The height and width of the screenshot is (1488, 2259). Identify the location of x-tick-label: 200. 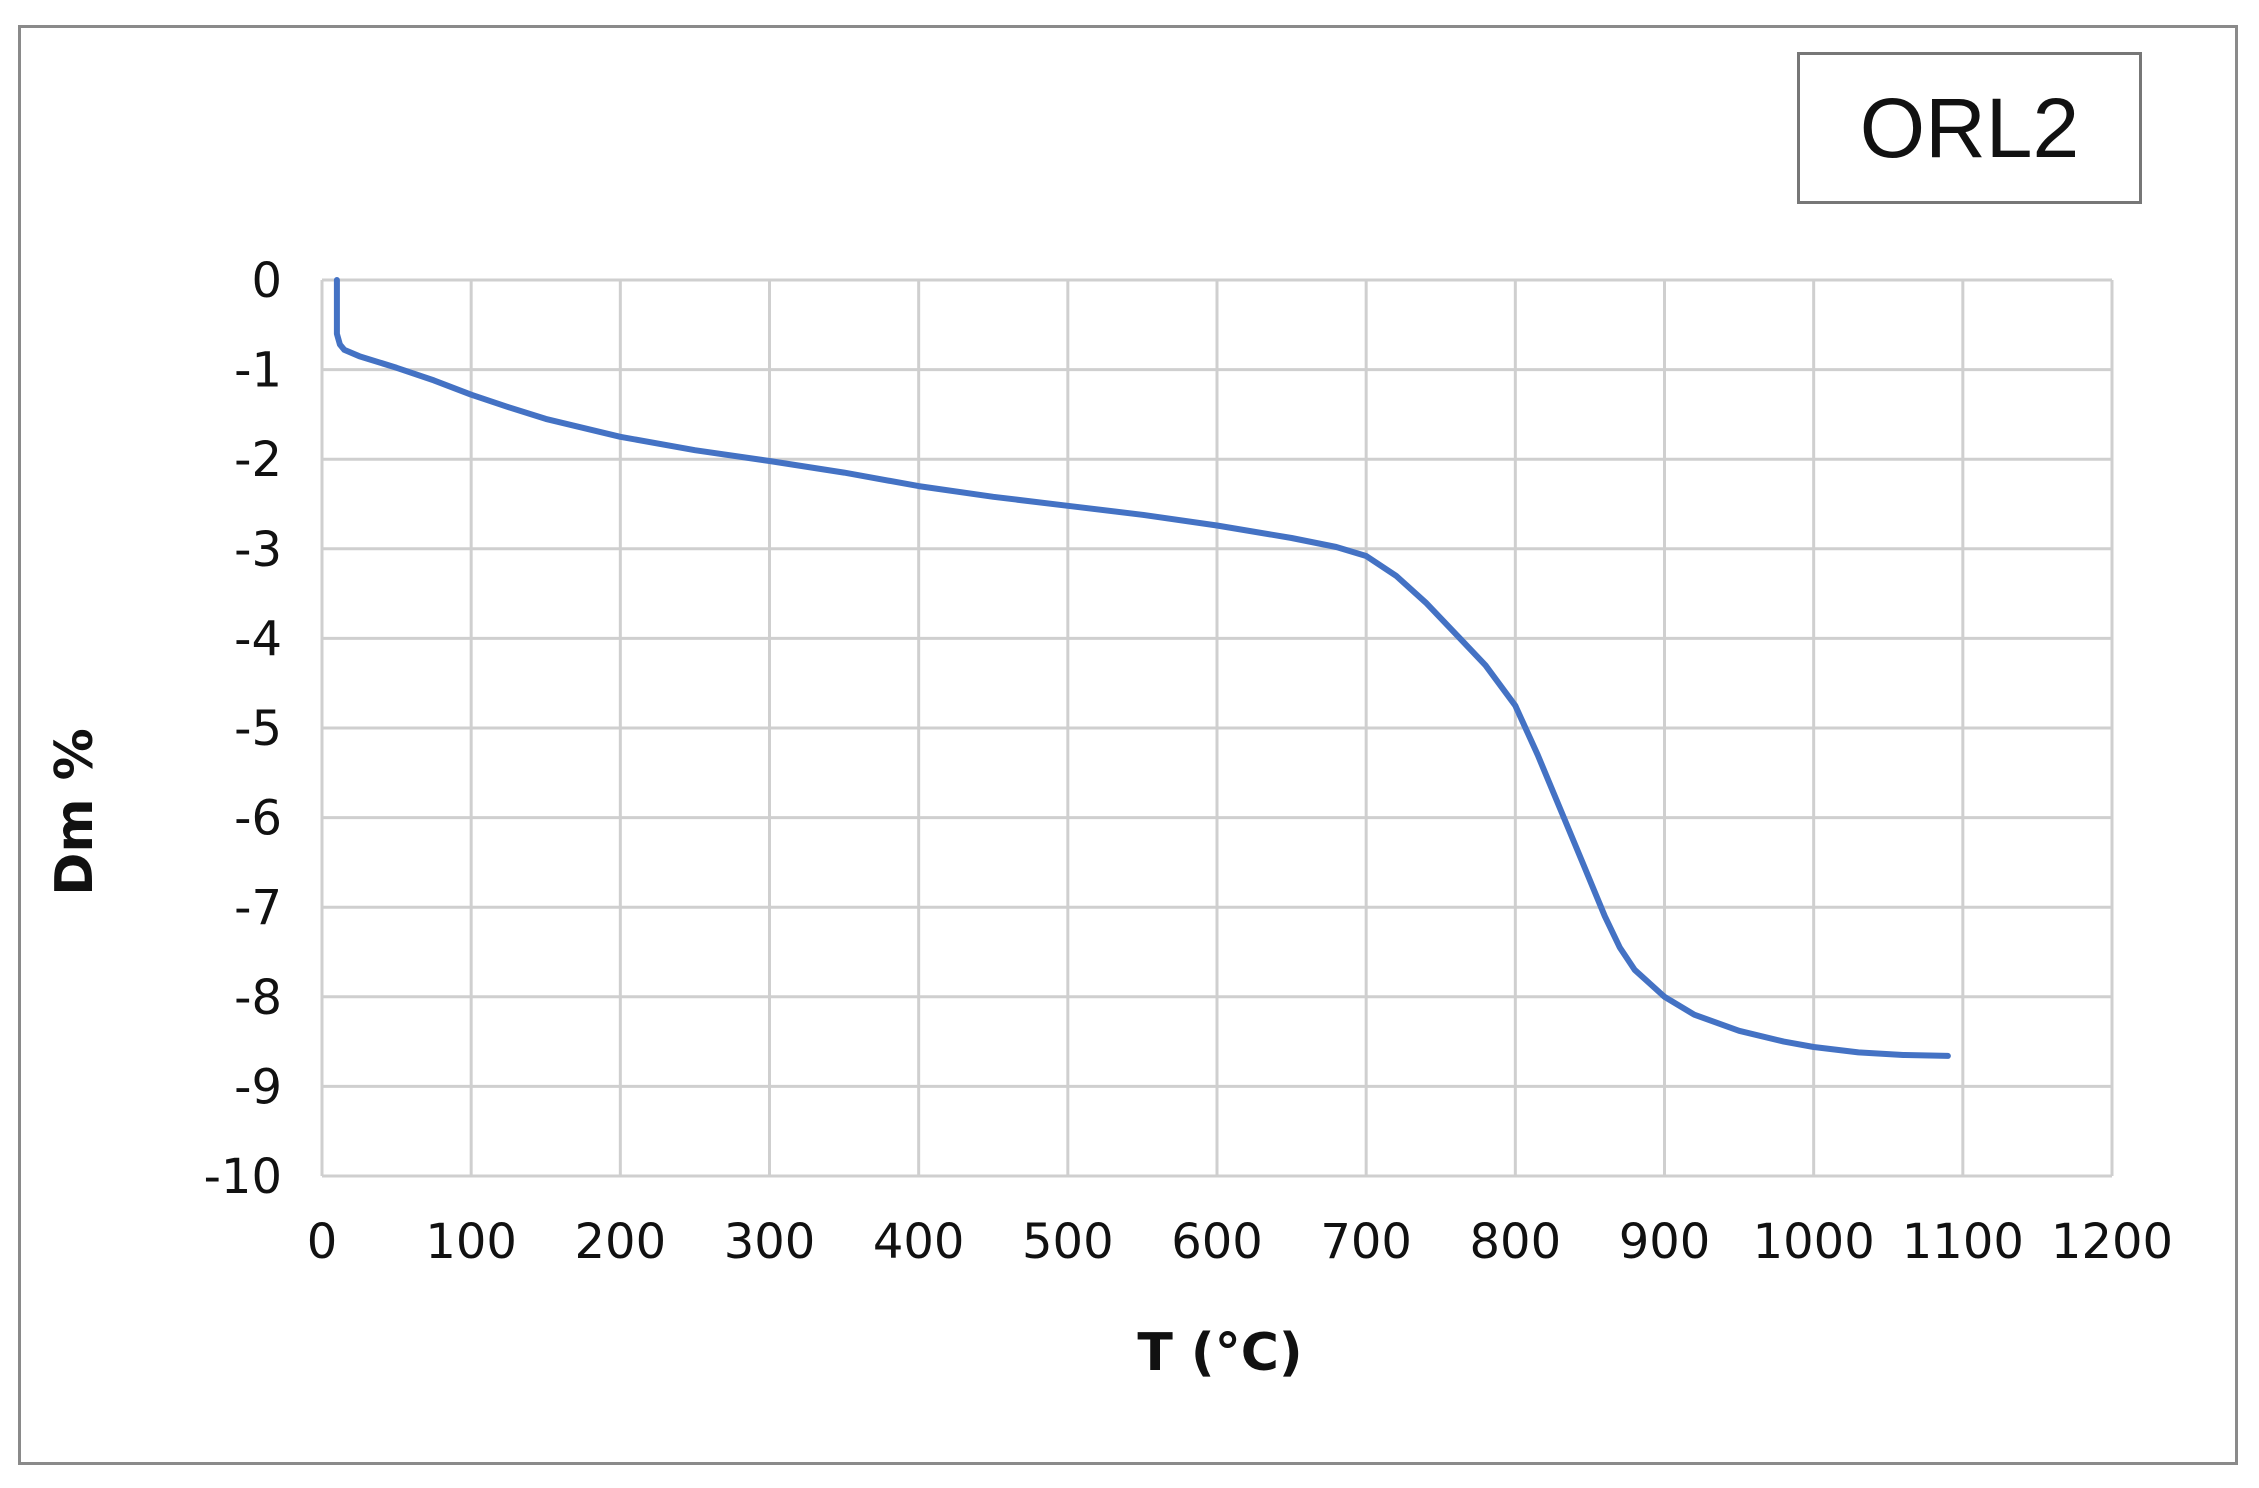
(621, 1242).